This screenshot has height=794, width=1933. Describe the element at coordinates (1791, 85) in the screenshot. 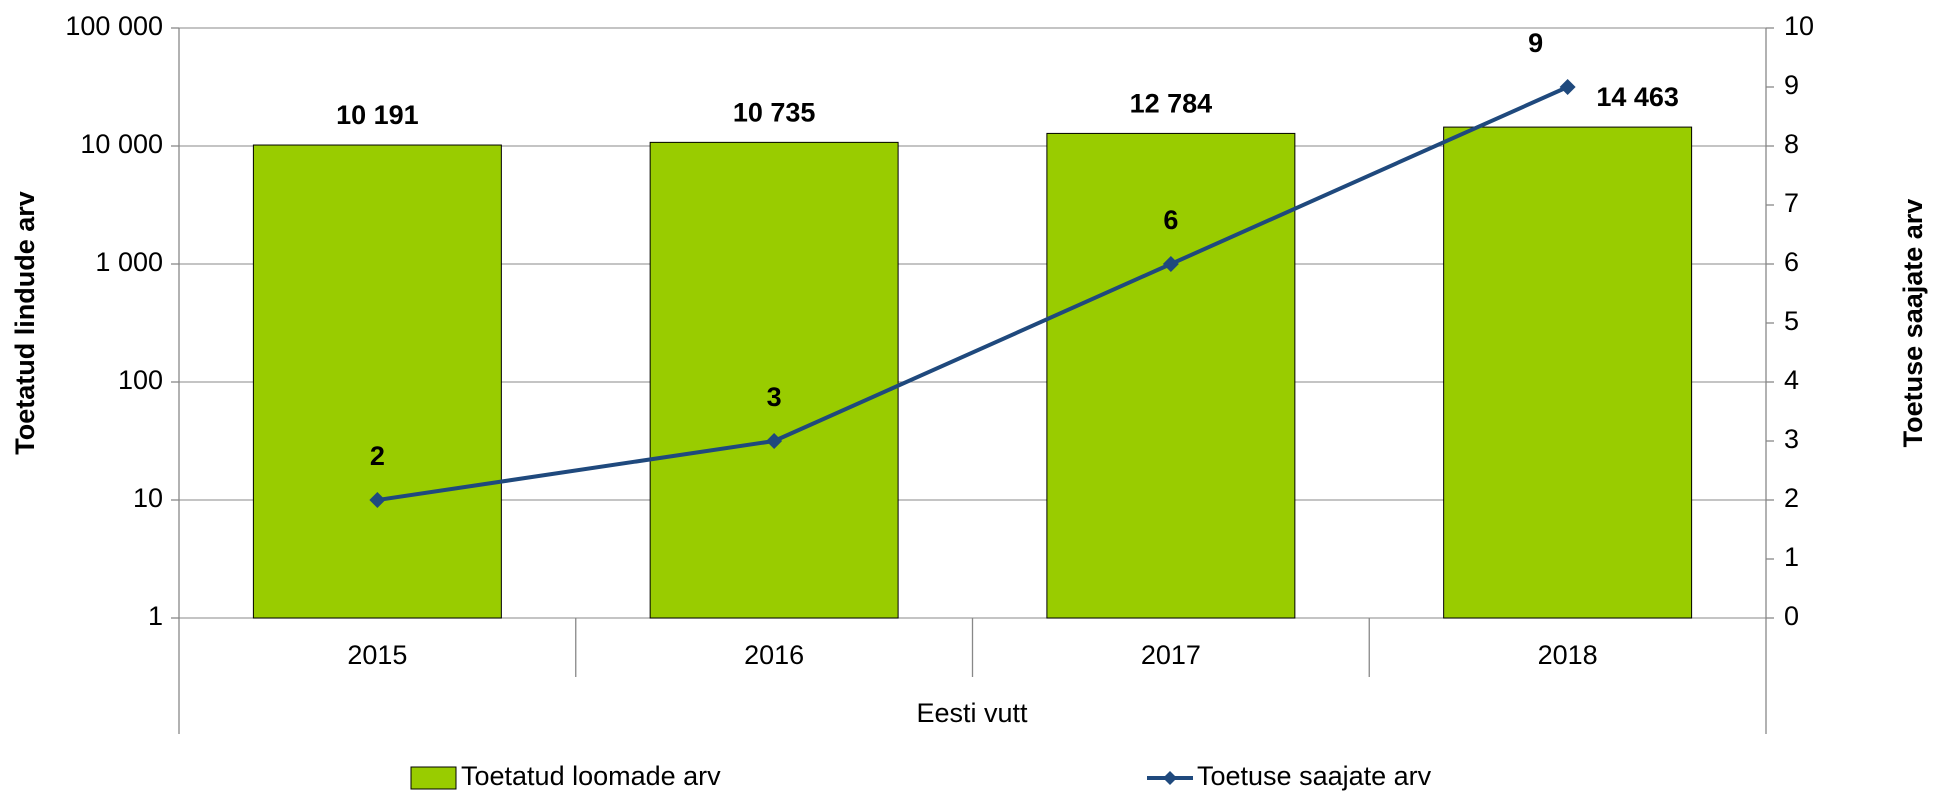

I see `y2-tick-label: 9` at that location.